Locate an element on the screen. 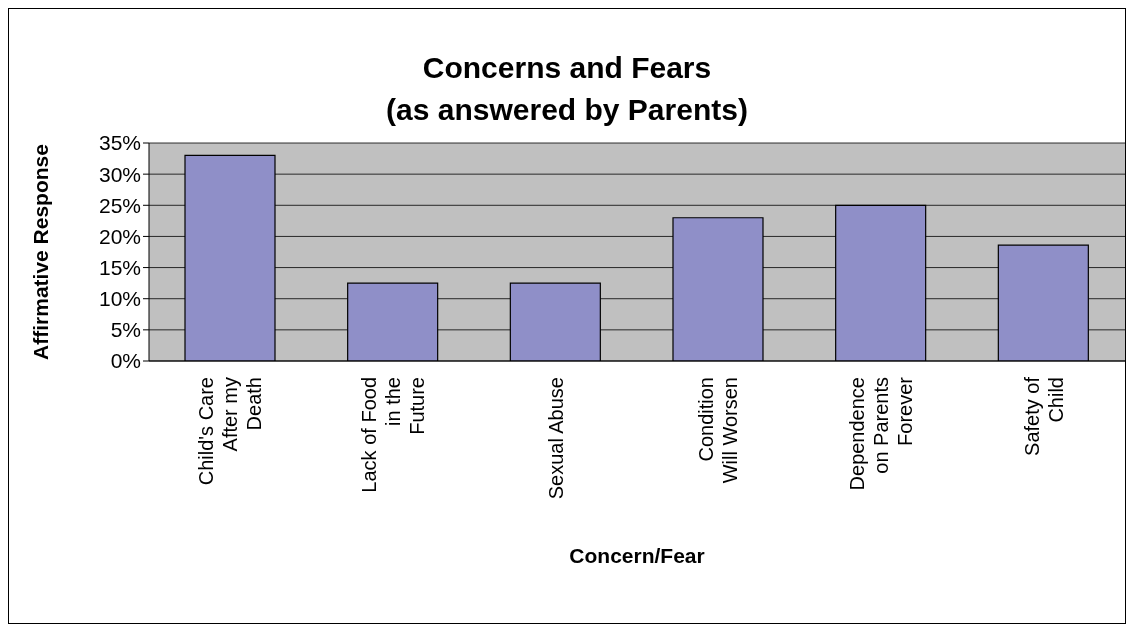 Image resolution: width=1134 pixels, height=632 pixels. y-tick-label: 20% is located at coordinates (119, 236).